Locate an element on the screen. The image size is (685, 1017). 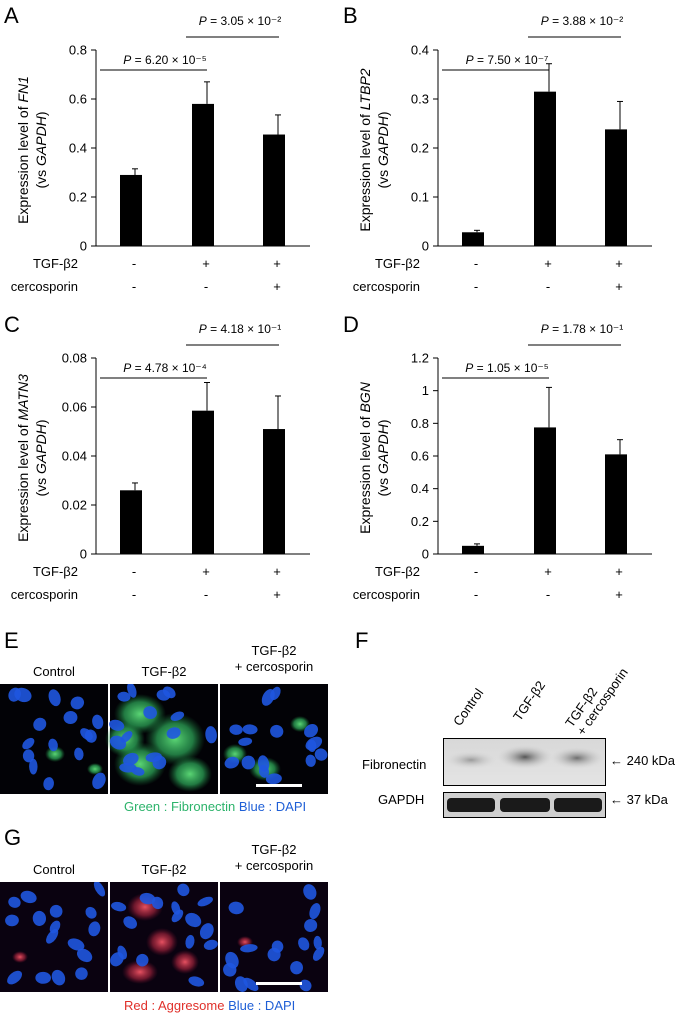
treatment-row-label: TGF-β2 is located at coordinates (397, 263).